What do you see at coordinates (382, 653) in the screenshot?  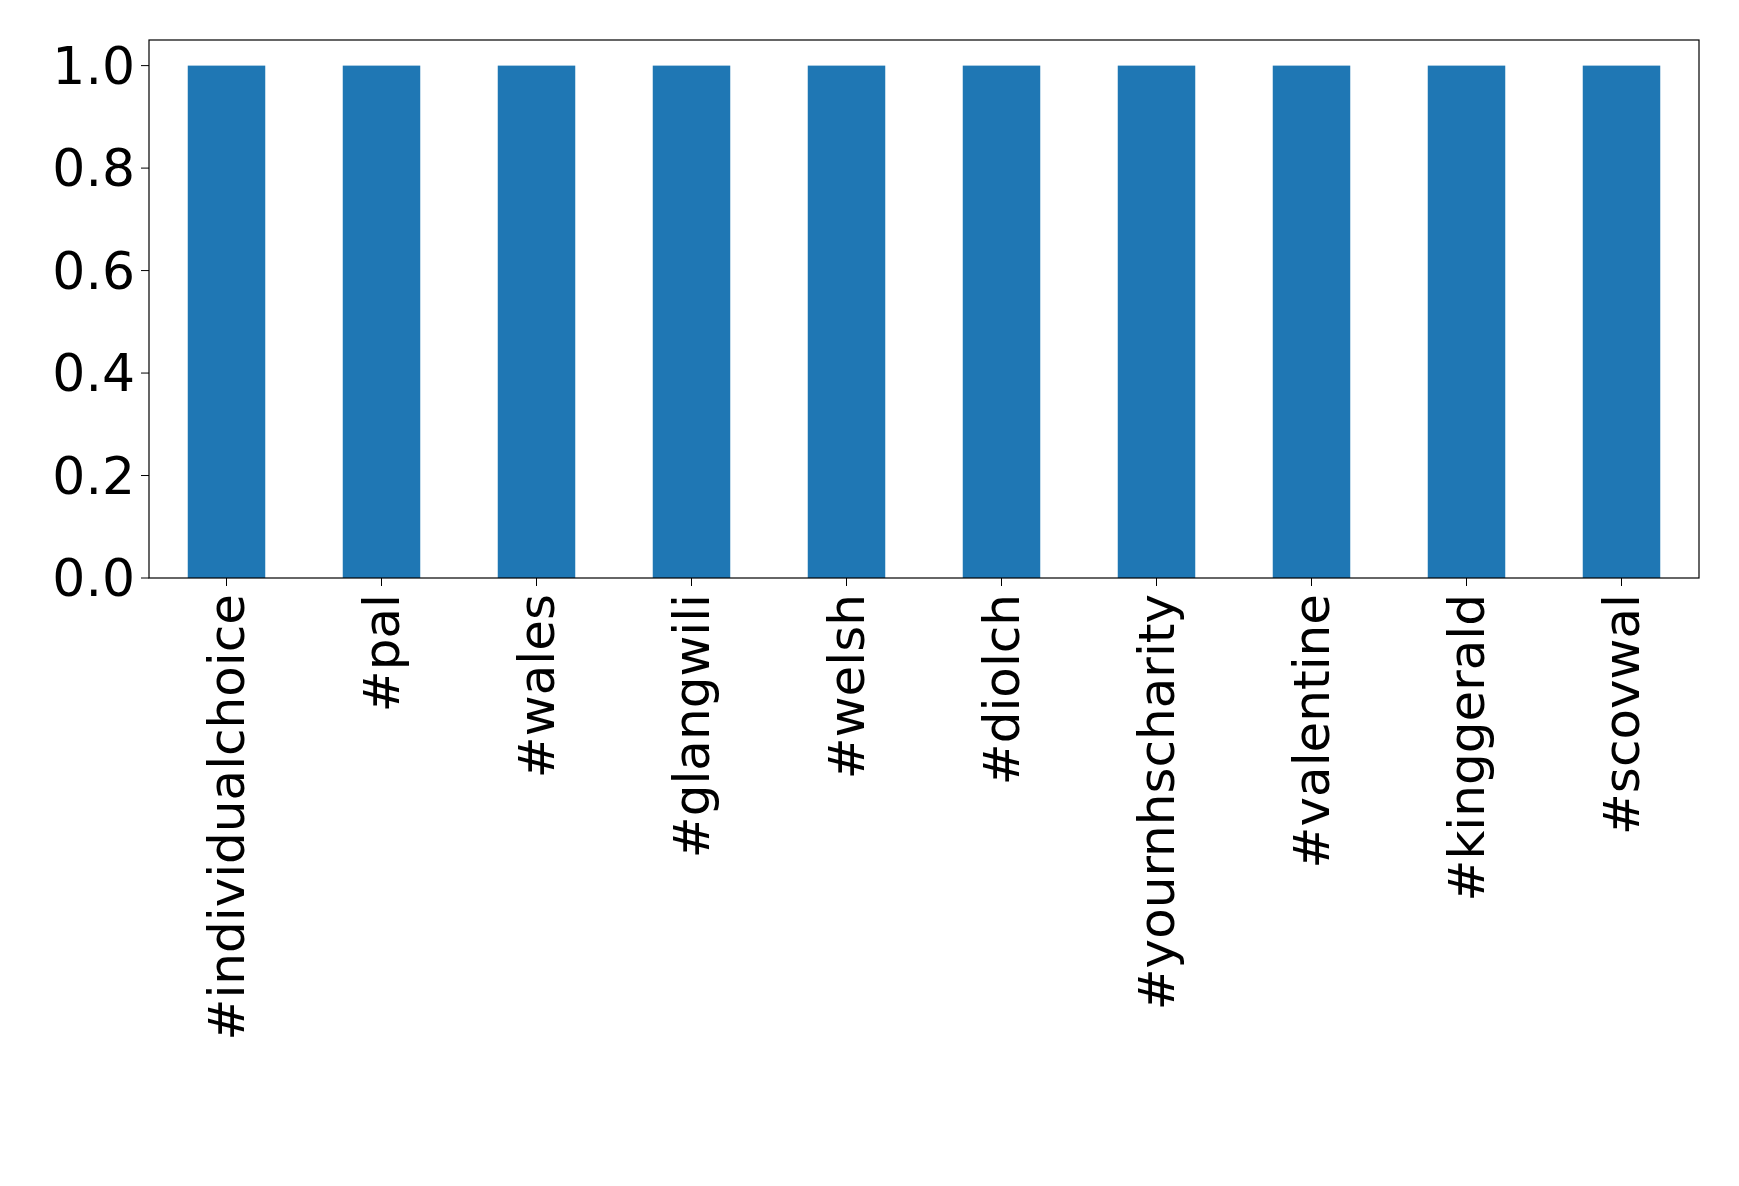 I see `x-tick-label: #pal` at bounding box center [382, 653].